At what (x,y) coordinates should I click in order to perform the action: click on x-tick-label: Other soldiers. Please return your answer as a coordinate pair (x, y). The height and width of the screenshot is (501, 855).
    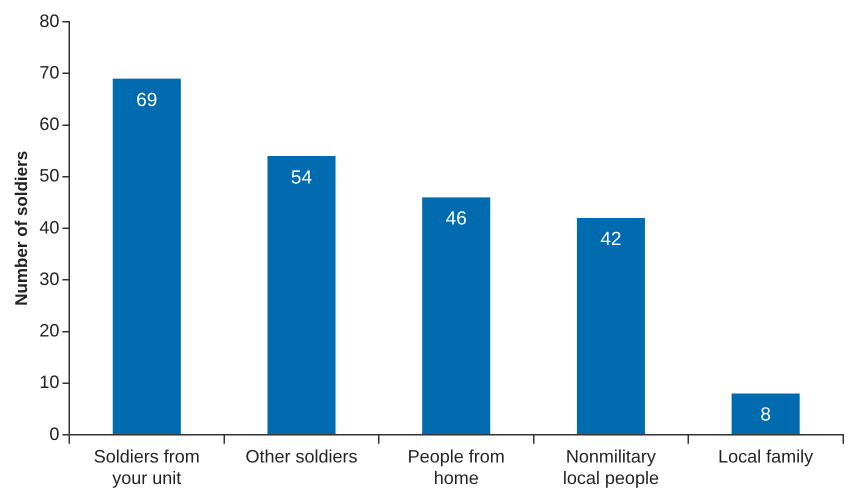
    Looking at the image, I should click on (301, 456).